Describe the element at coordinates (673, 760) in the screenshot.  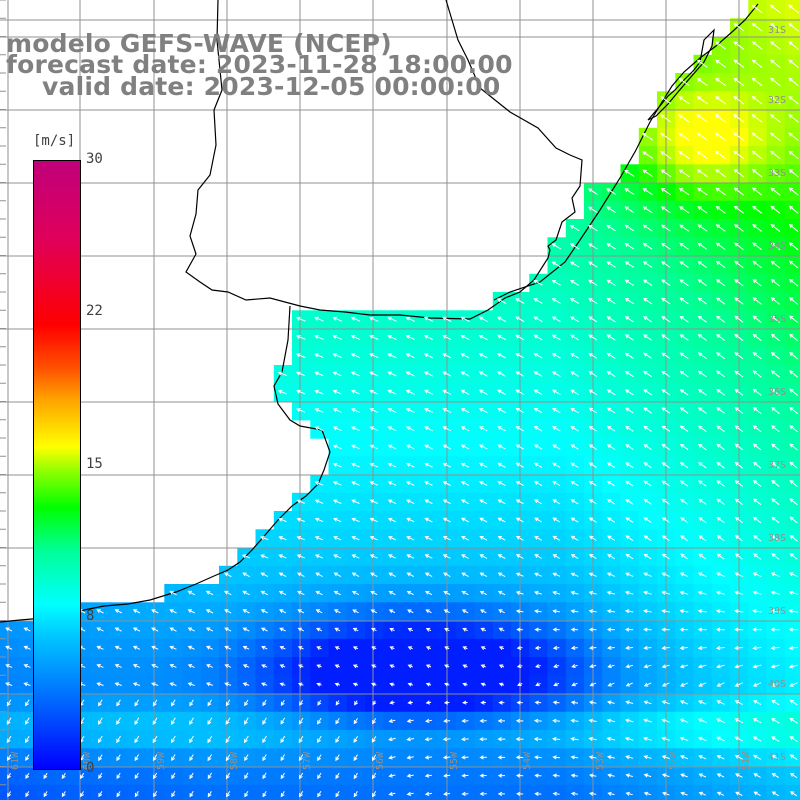
I see `longitude-label: 52W` at that location.